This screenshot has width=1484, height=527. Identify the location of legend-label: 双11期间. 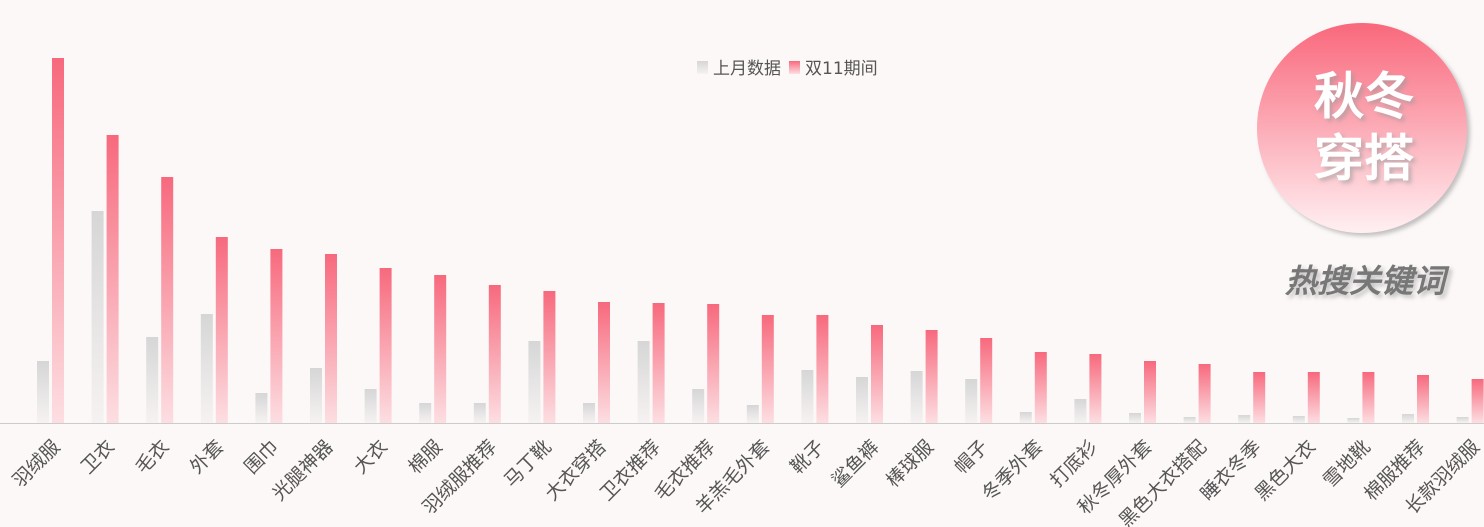
(841, 69).